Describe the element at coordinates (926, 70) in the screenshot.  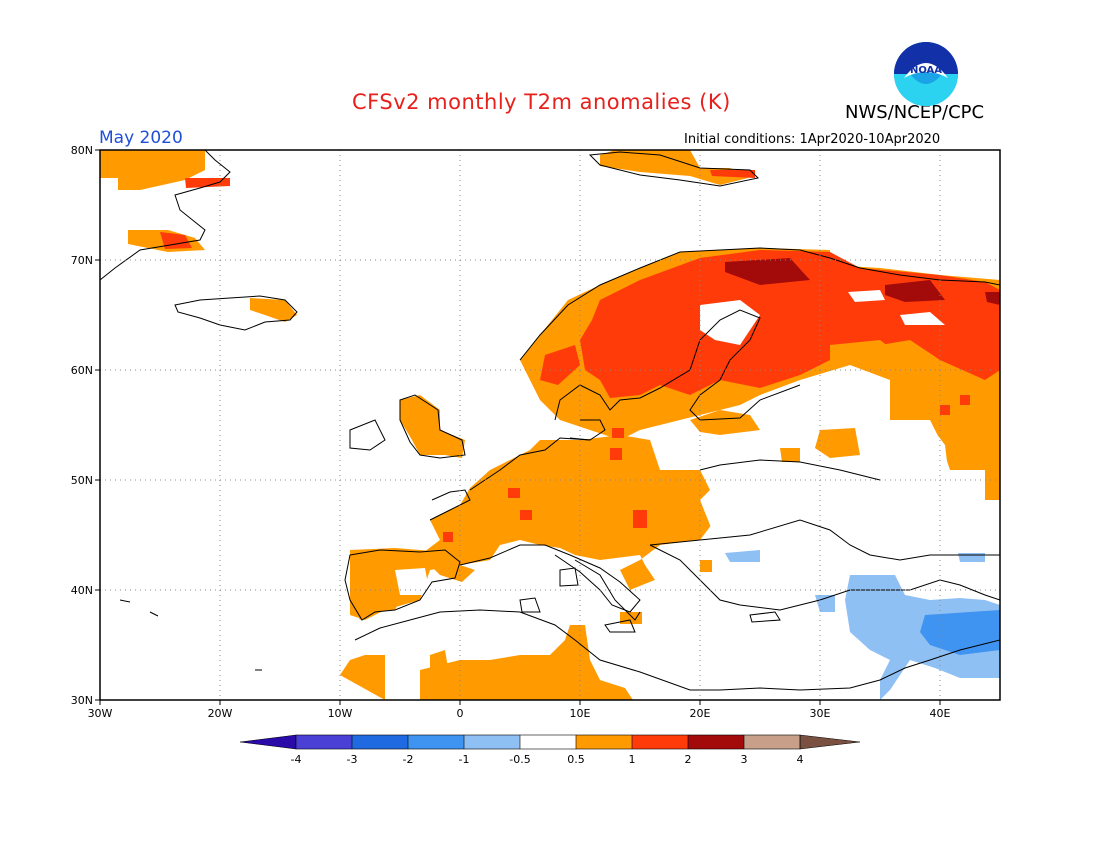
I see `noaa-logo-text: NOAA` at that location.